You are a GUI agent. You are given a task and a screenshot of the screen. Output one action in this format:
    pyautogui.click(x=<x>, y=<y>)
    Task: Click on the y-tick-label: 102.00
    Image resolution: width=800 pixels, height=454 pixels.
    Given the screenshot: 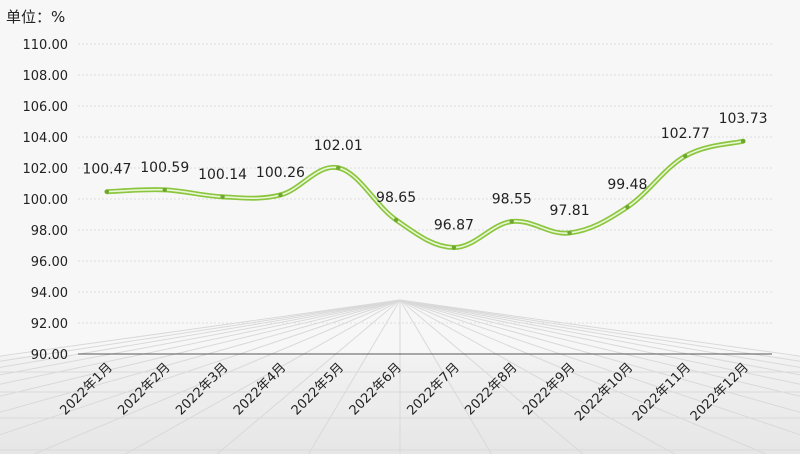 What is the action you would take?
    pyautogui.click(x=46, y=169)
    